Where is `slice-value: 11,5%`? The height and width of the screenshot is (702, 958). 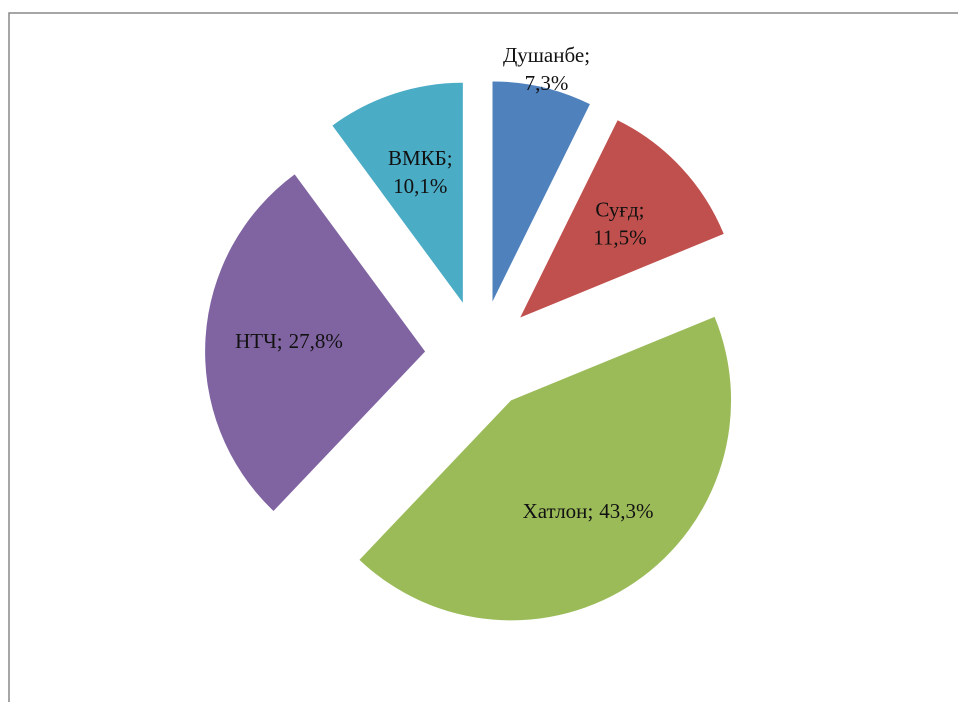
slice-value: 11,5% is located at coordinates (619, 237).